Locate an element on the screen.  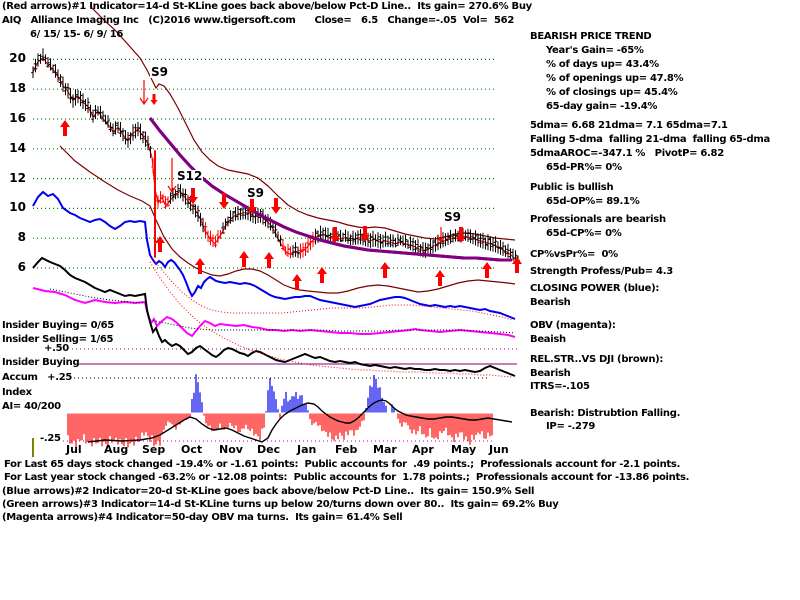
cp-ma-dotted is located at coordinates (332, 289).